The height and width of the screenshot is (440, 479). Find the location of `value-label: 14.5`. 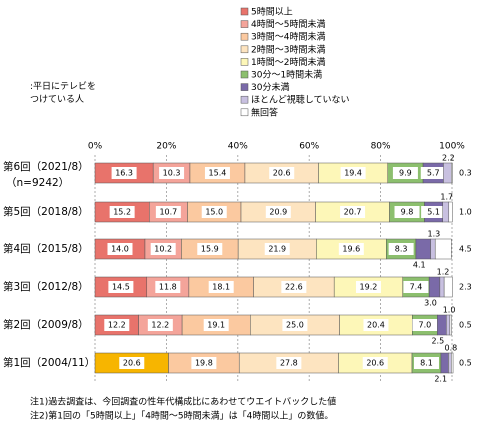

value-label: 14.5 is located at coordinates (121, 287).